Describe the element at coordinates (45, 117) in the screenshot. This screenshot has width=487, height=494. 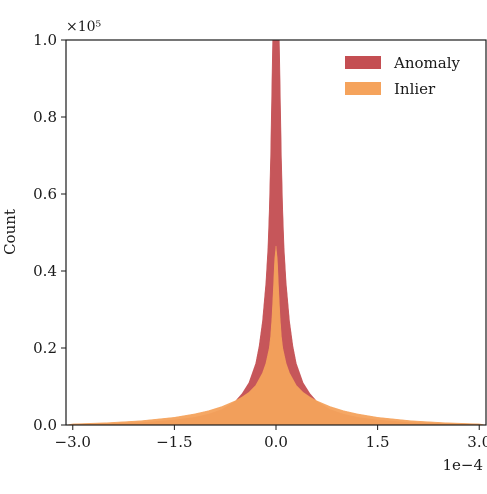
I see `y-tick-label: 0.8` at that location.